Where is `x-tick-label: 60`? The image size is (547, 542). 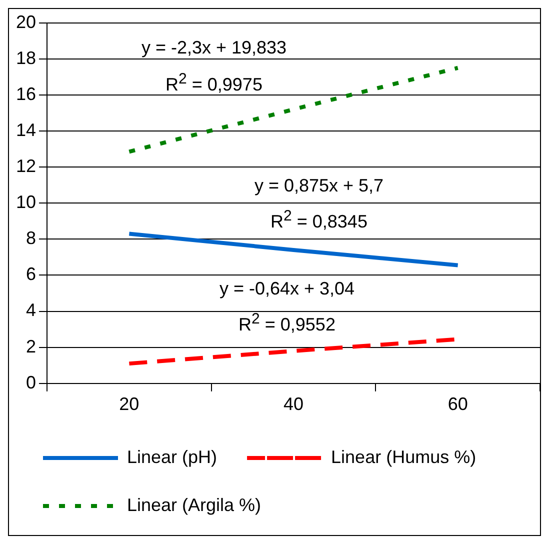 x-tick-label: 60 is located at coordinates (458, 404).